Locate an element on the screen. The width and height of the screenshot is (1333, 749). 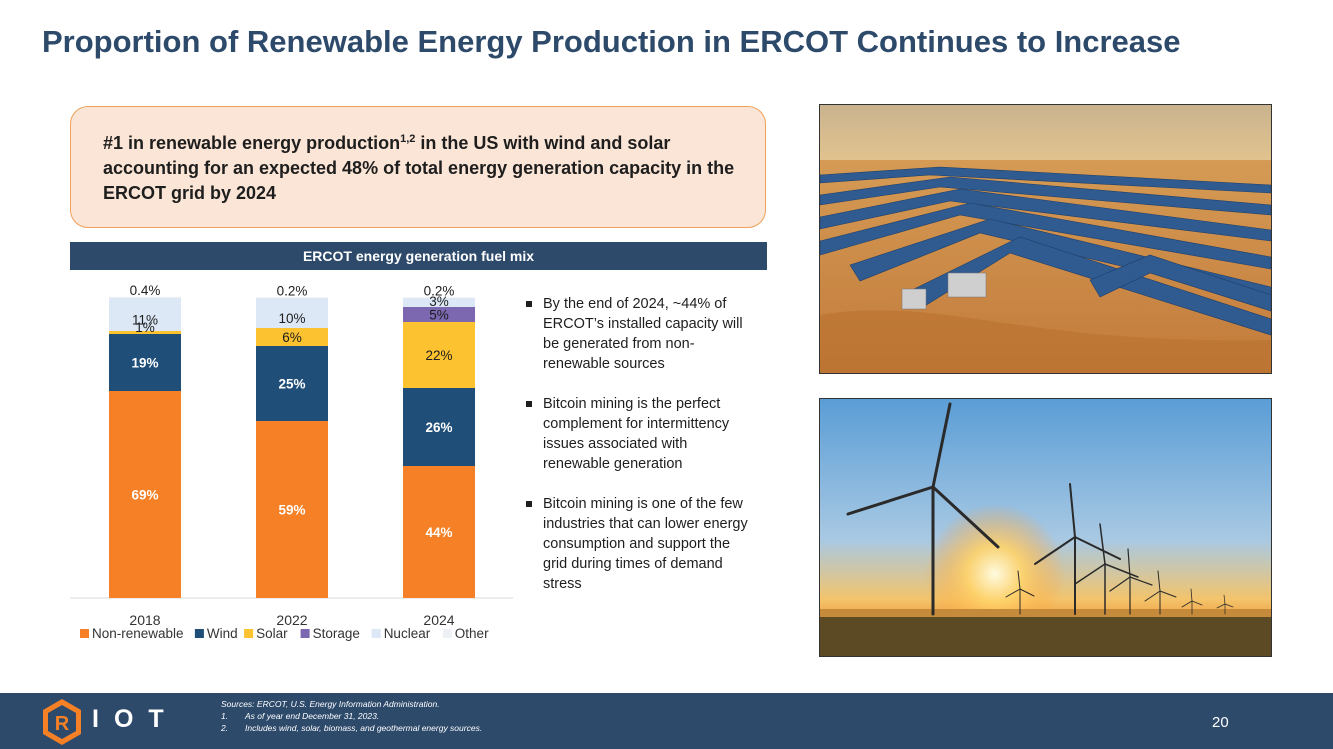
data-label: 19% is located at coordinates (144, 363).